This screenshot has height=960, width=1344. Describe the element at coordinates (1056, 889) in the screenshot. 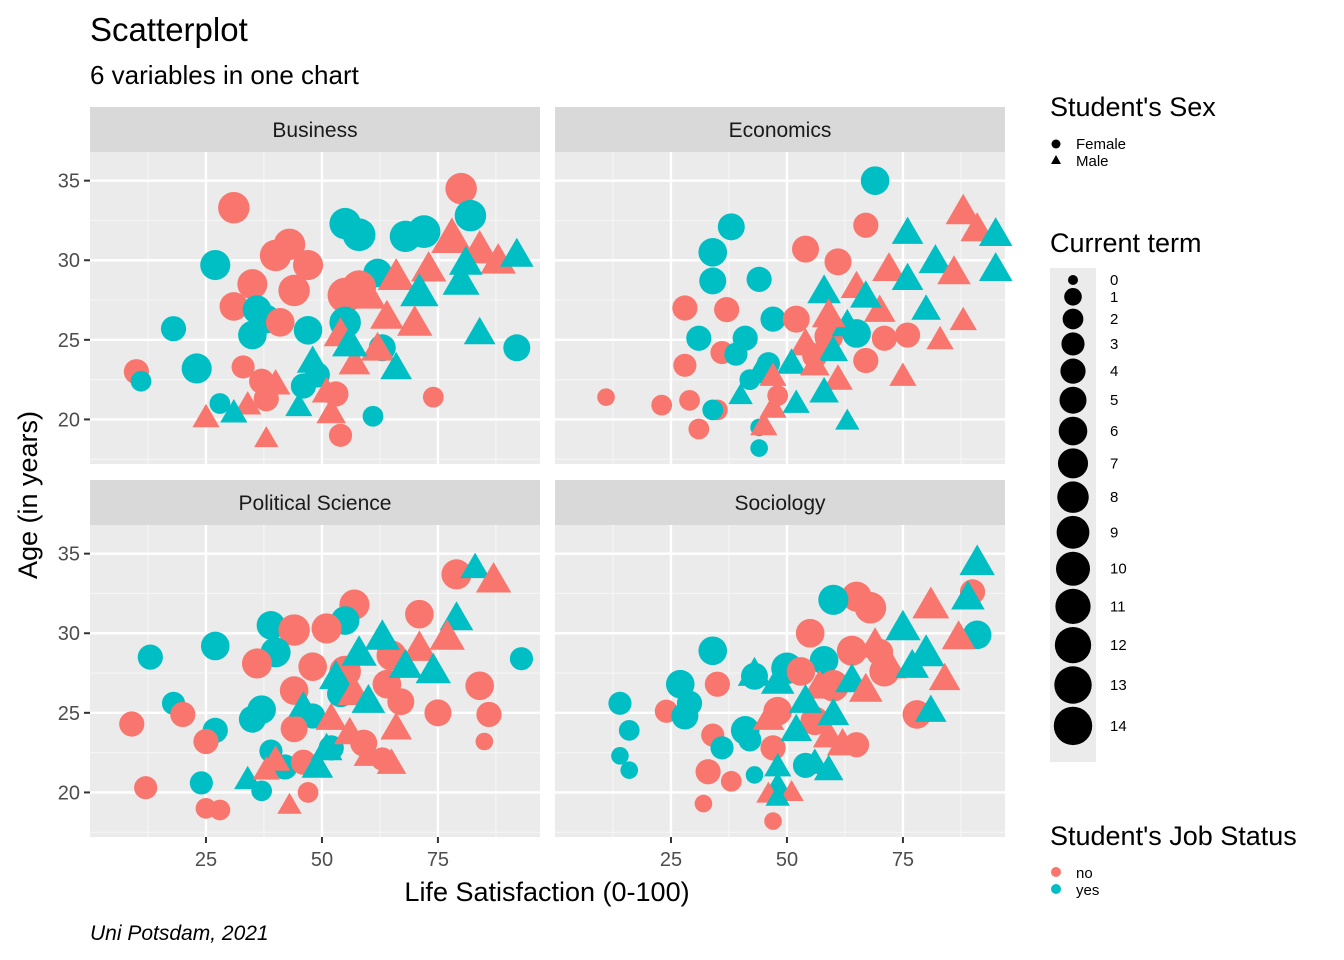

I see `legend-yes-key` at that location.